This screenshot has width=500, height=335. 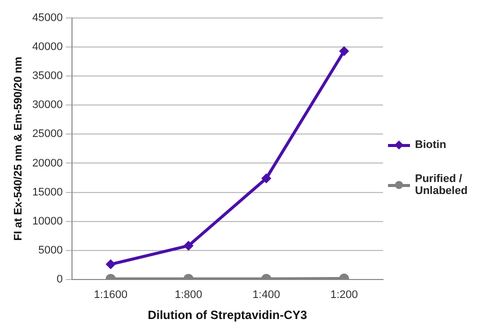 I want to click on y-tick-label: 10000, so click(x=47, y=221).